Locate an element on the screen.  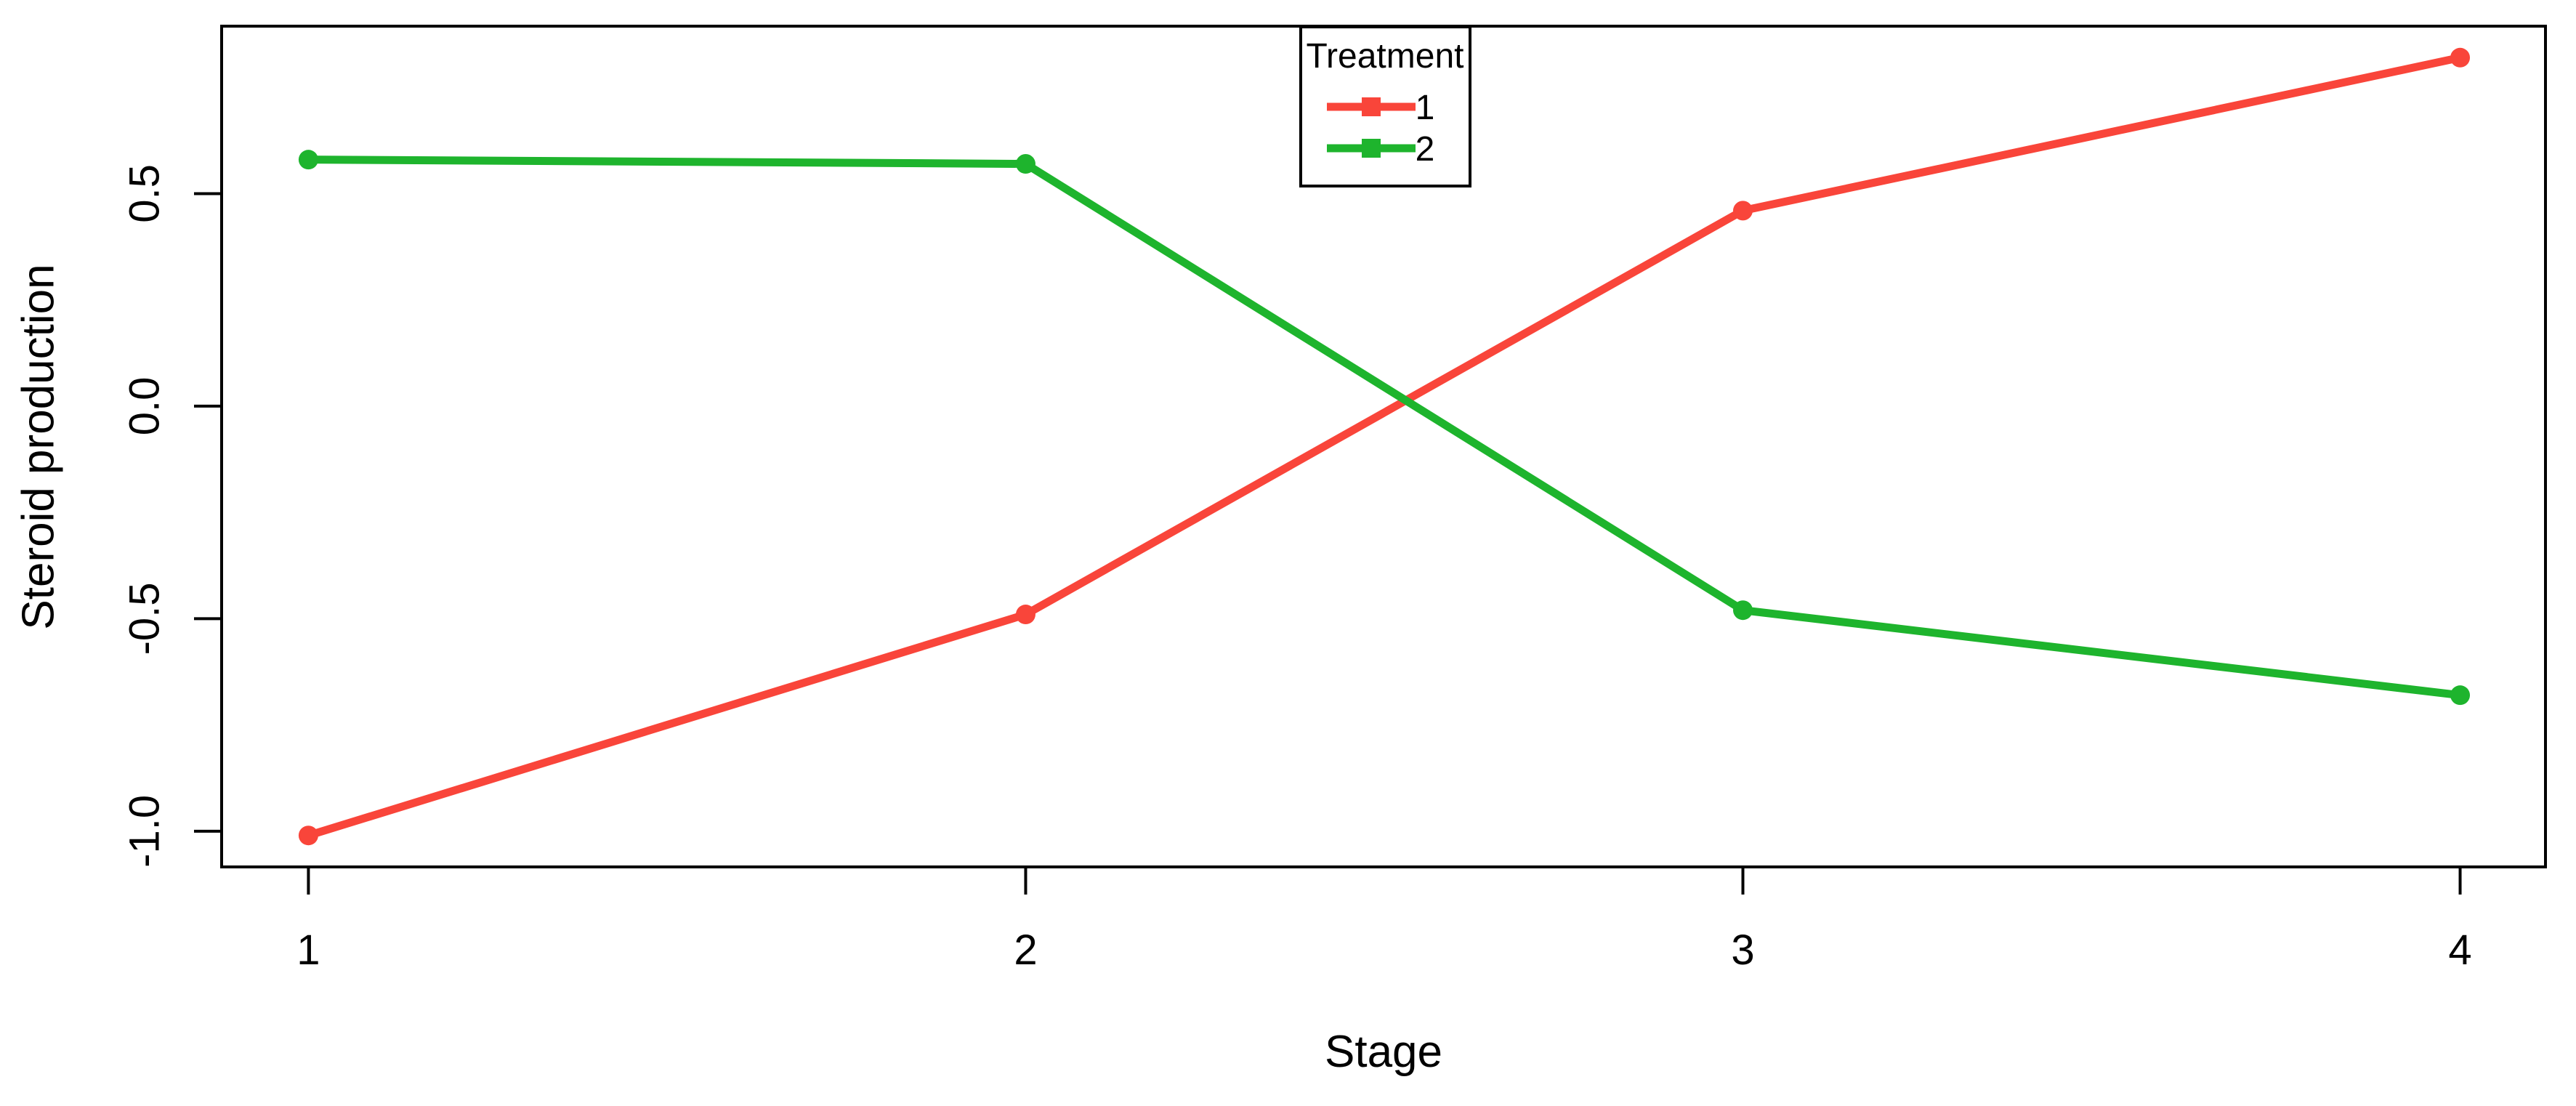
y-axis-tick-label: 0.5 is located at coordinates (145, 193).